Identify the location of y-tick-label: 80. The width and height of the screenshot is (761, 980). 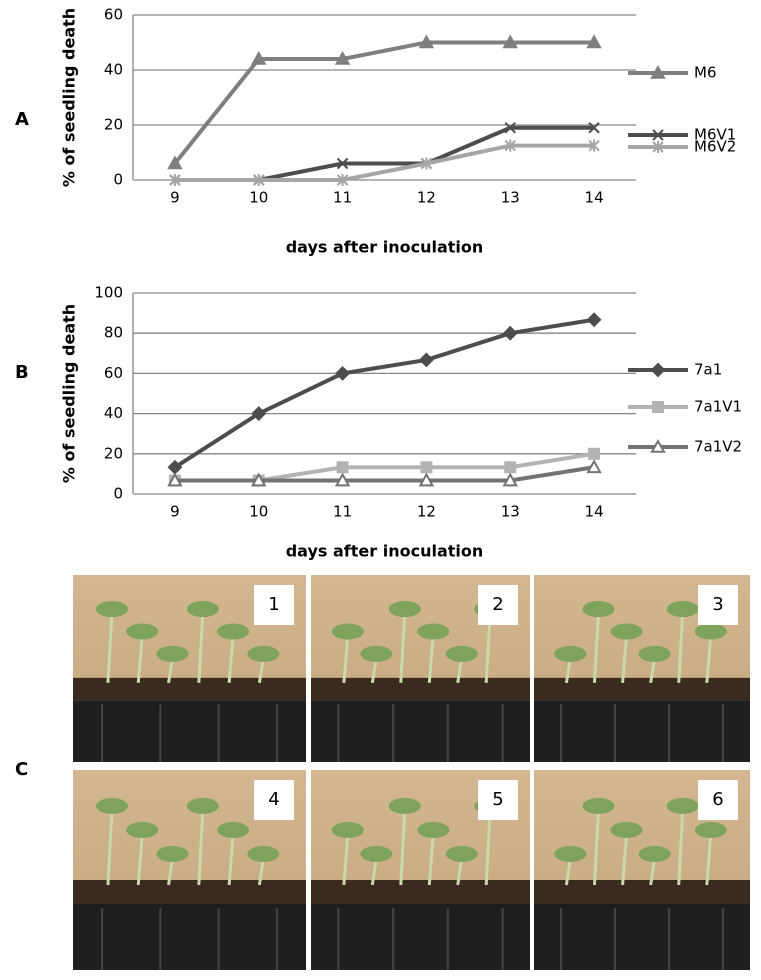
(113, 333).